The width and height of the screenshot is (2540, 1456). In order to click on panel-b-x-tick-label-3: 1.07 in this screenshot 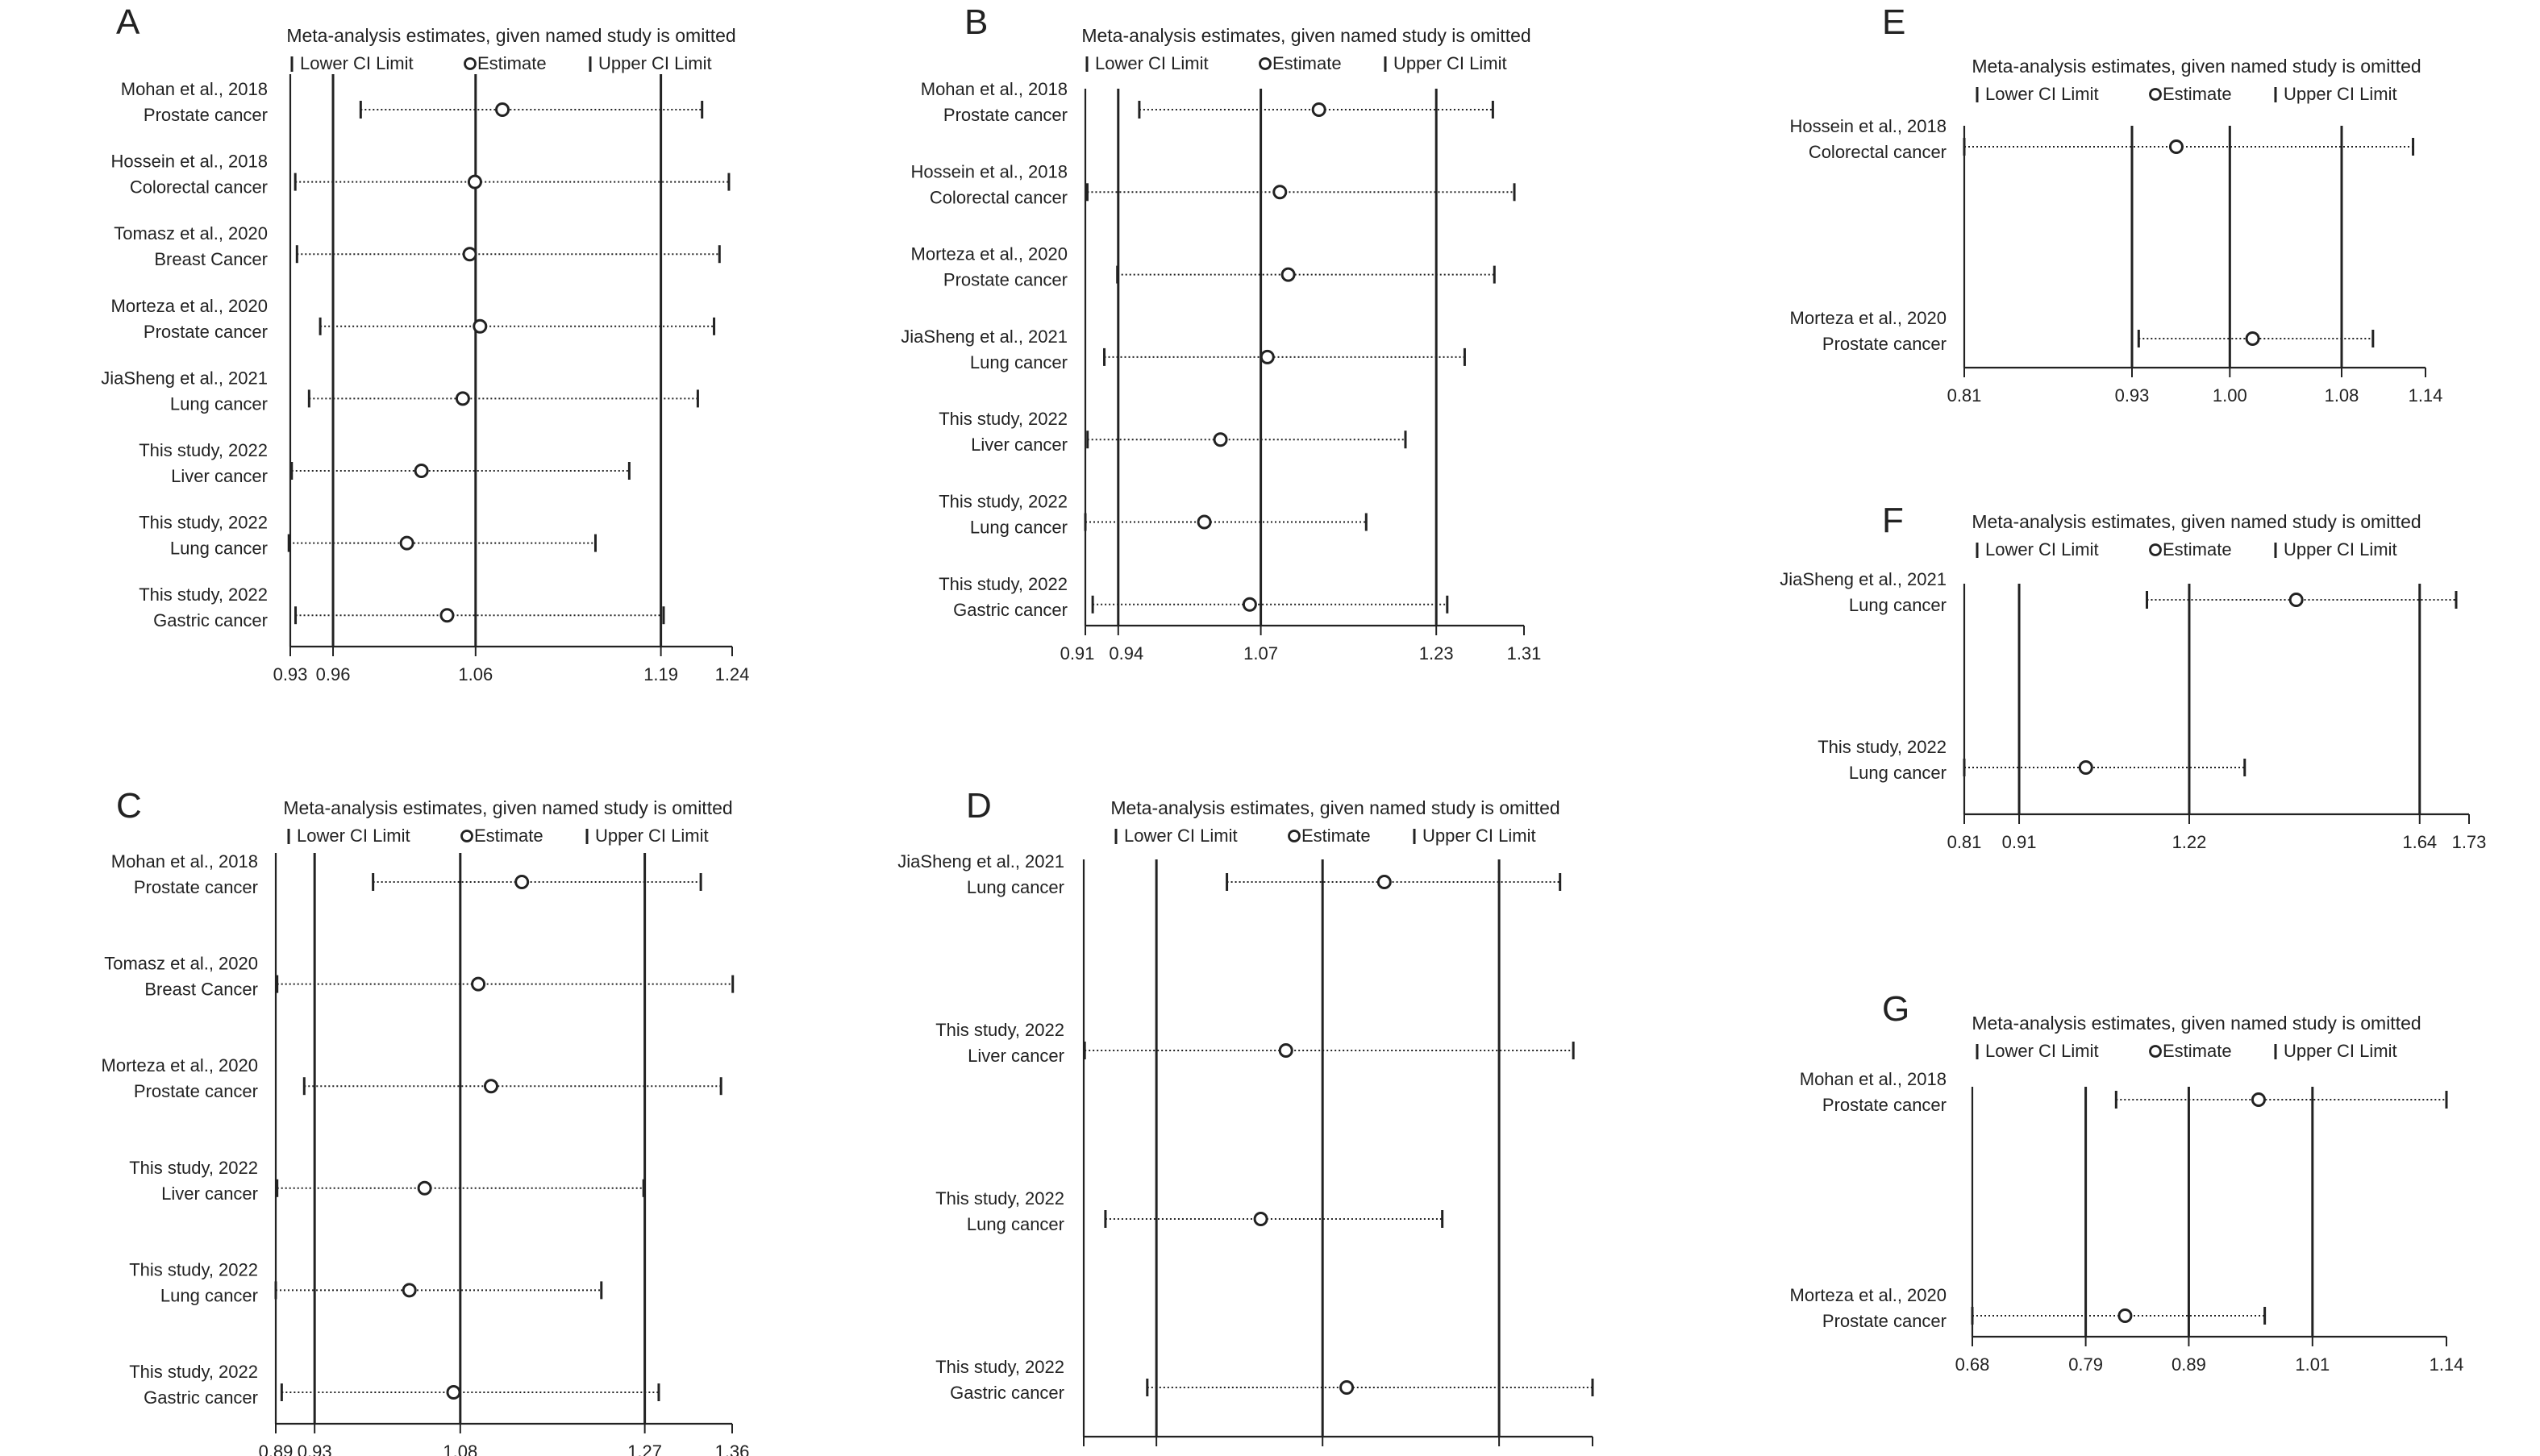, I will do `click(1260, 653)`.